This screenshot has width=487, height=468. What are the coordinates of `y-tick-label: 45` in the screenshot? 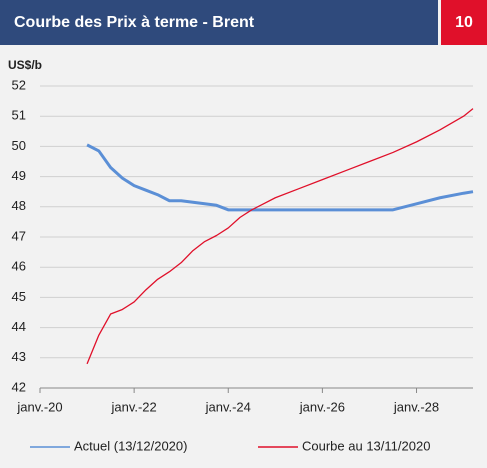 It's located at (19, 296).